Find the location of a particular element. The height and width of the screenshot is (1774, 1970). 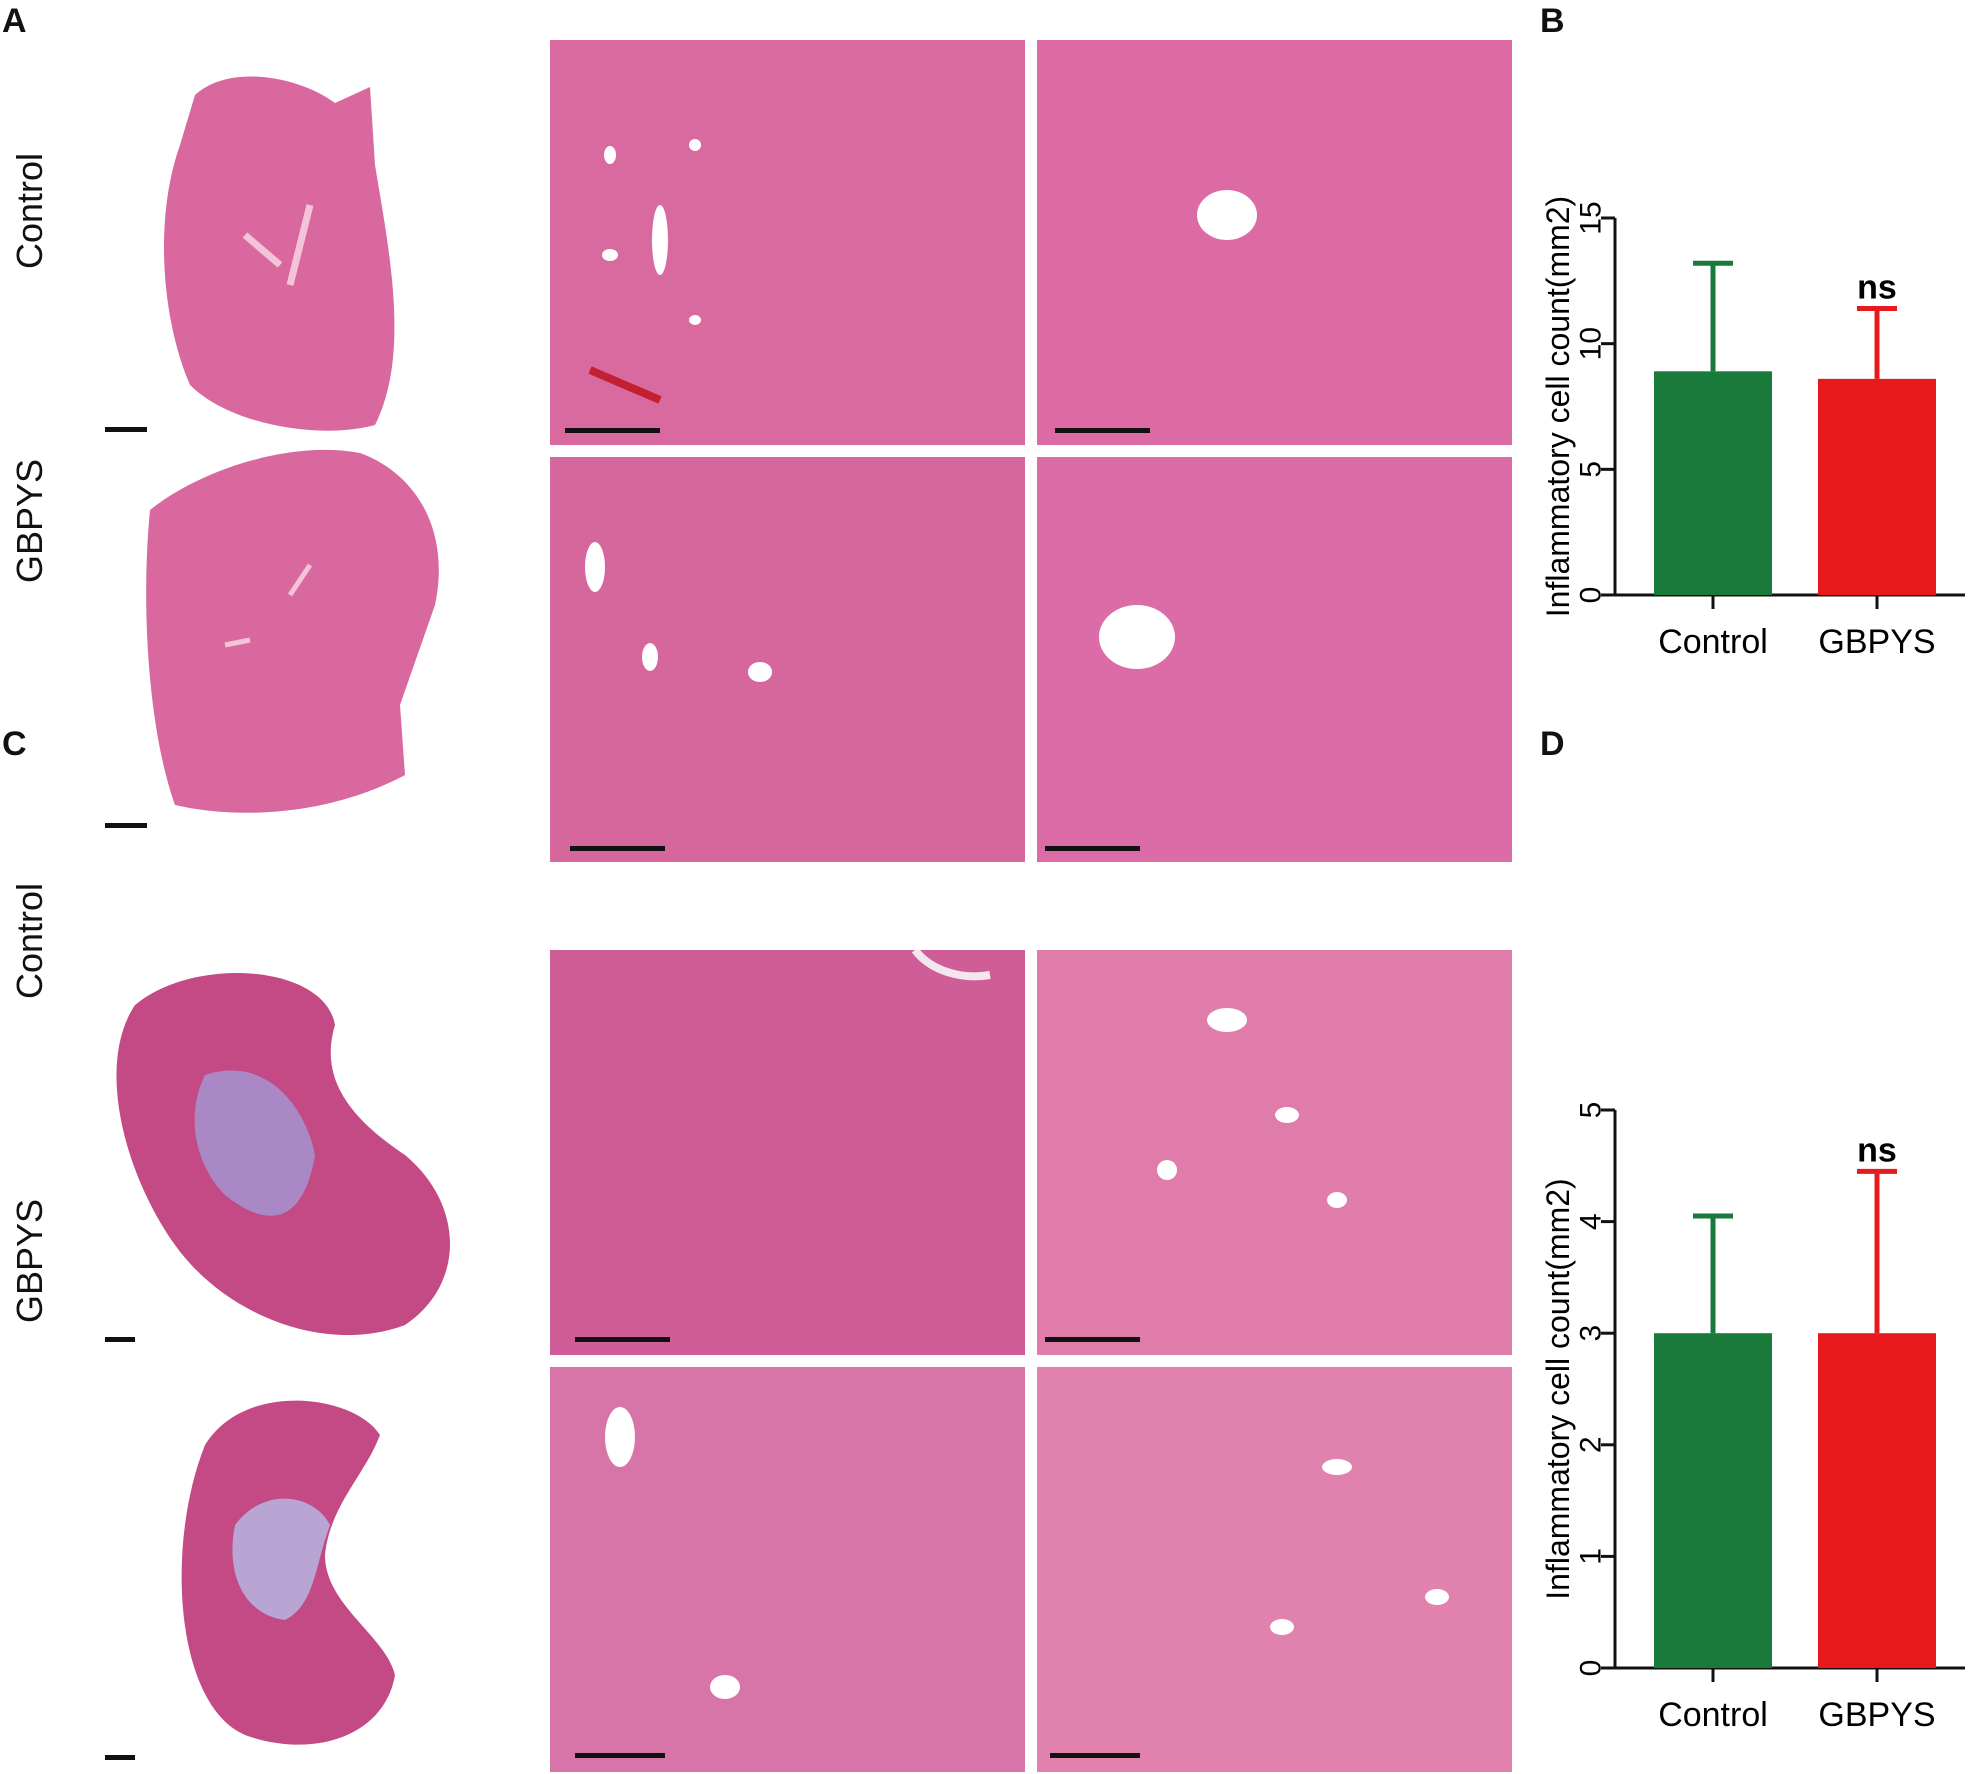

kidney-section-control is located at coordinates (283, 1154).